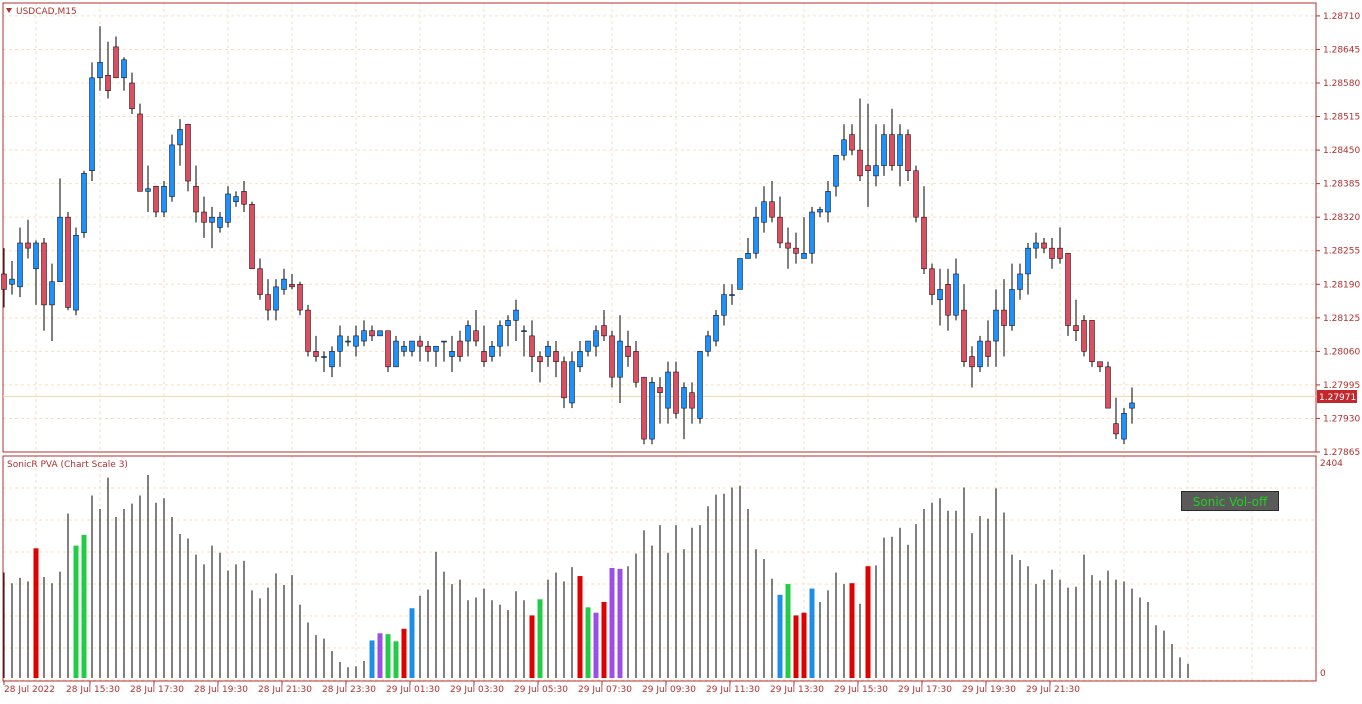 This screenshot has height=704, width=1362. What do you see at coordinates (1341, 118) in the screenshot?
I see `price-tick-label: 1.28515` at bounding box center [1341, 118].